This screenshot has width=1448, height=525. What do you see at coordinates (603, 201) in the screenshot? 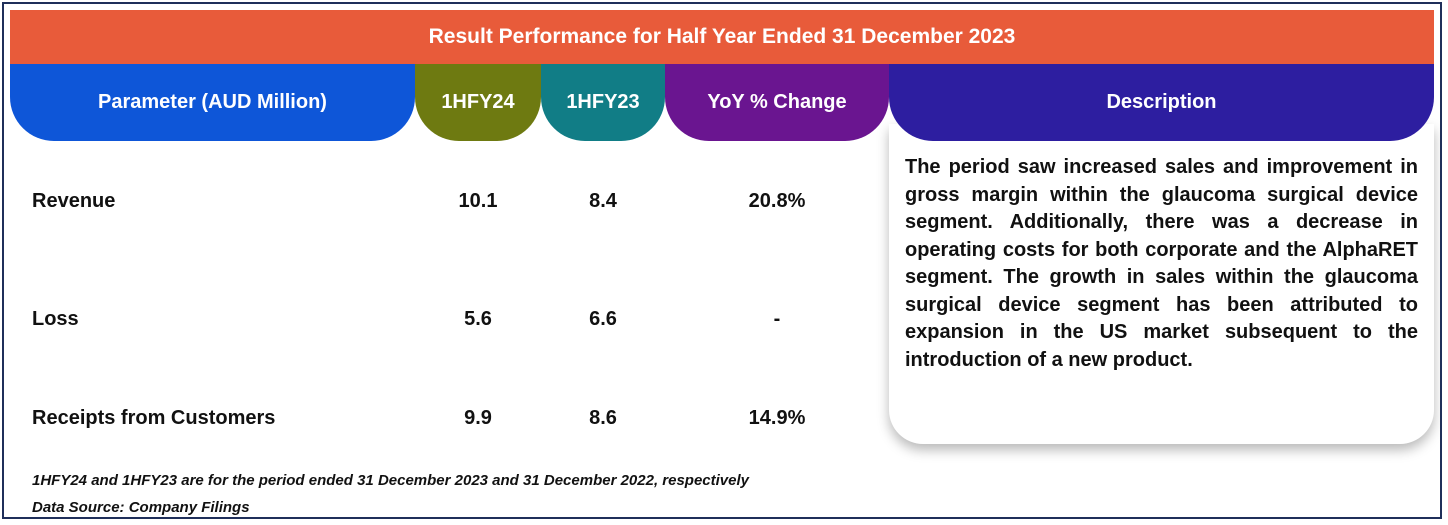
I see `row-value-1hfy23: 8.4` at bounding box center [603, 201].